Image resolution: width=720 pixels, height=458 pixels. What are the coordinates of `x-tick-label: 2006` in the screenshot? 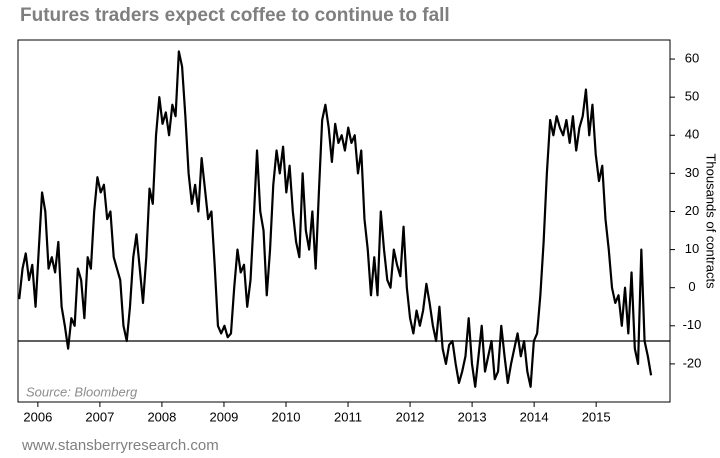 It's located at (37, 416).